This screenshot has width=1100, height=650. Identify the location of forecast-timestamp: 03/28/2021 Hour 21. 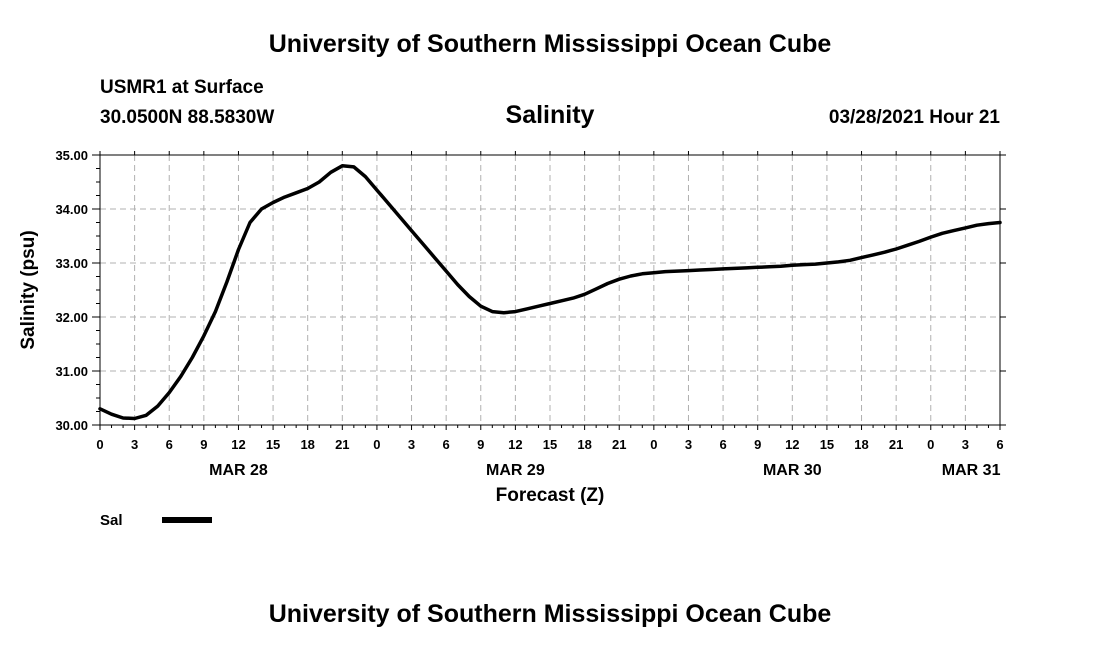
(914, 117).